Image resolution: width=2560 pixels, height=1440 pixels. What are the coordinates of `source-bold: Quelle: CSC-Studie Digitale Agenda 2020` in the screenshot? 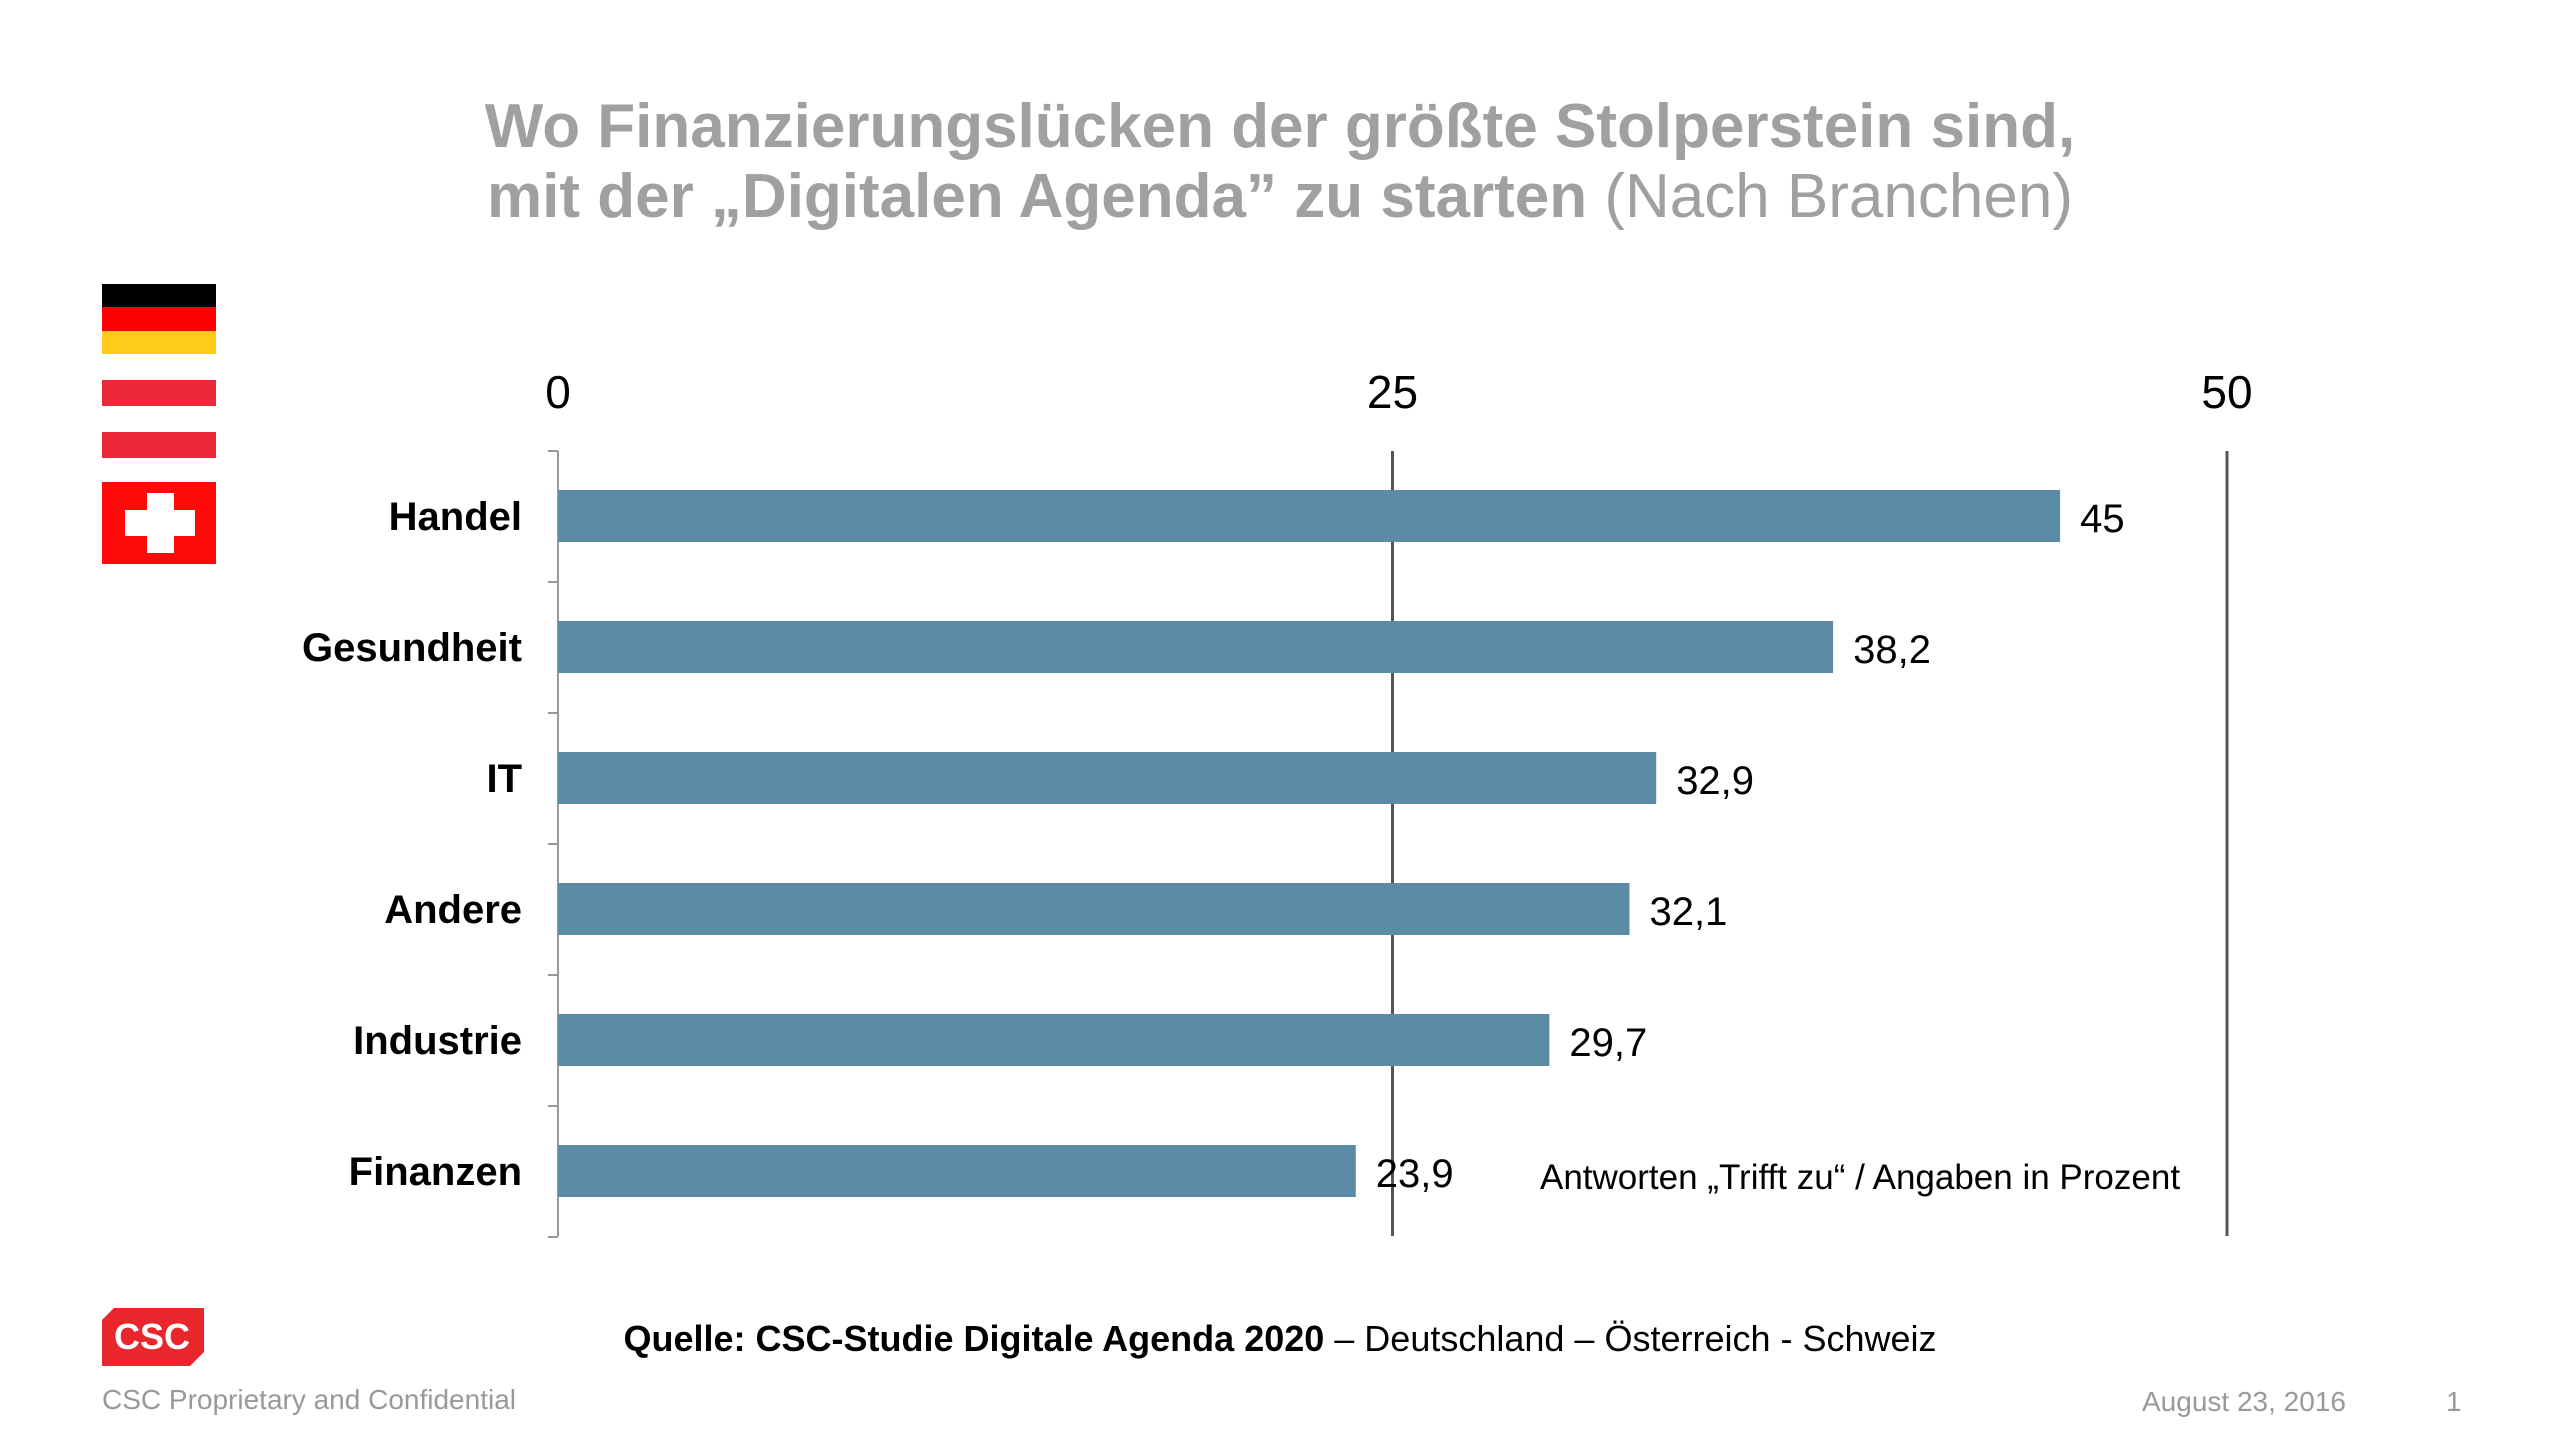 It's located at (974, 1338).